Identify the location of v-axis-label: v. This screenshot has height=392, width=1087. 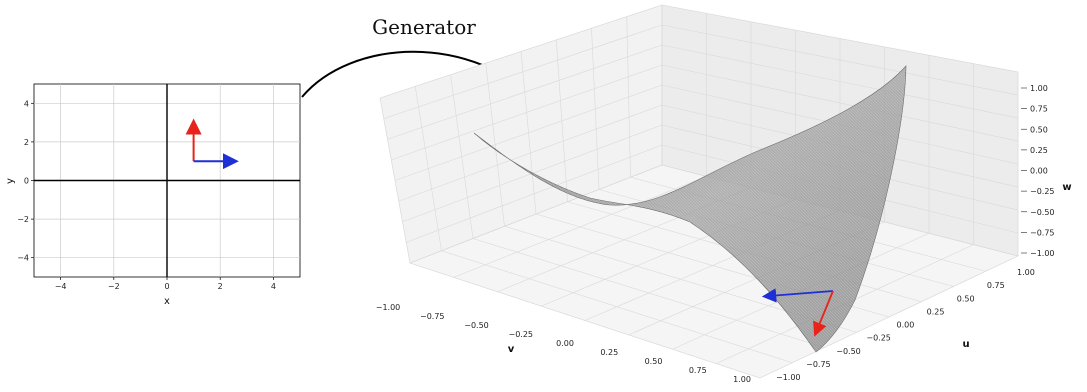
(511, 349).